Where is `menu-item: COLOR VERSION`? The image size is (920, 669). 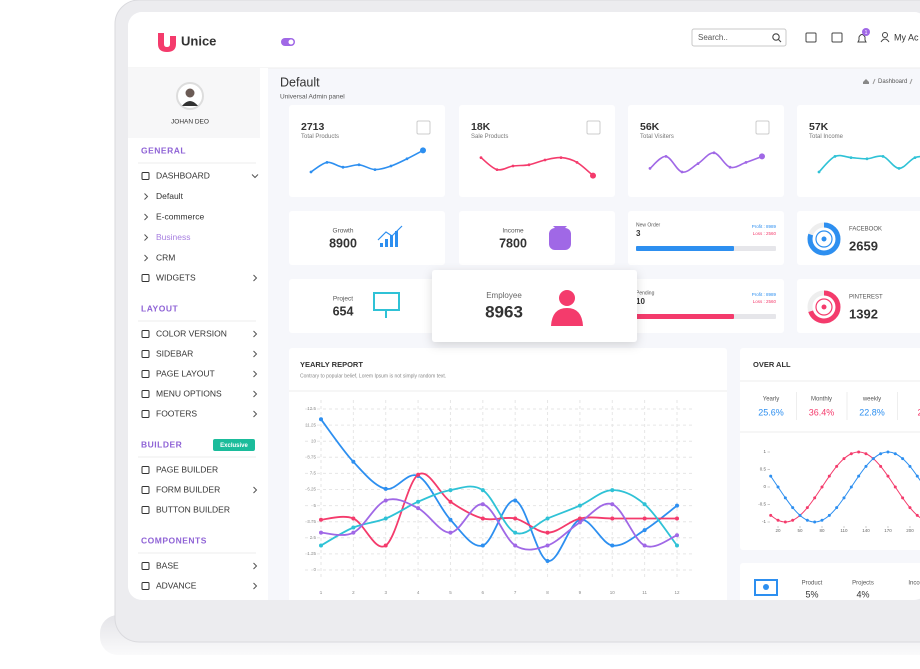
menu-item: COLOR VERSION is located at coordinates (191, 333).